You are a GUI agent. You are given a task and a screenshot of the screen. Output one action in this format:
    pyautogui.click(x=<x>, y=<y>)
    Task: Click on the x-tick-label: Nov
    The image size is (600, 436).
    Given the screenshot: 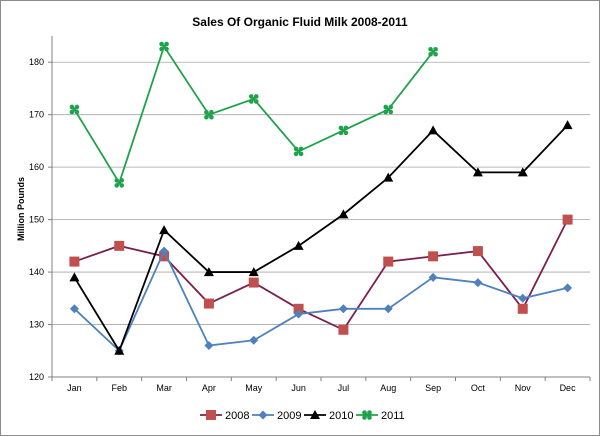 What is the action you would take?
    pyautogui.click(x=523, y=388)
    